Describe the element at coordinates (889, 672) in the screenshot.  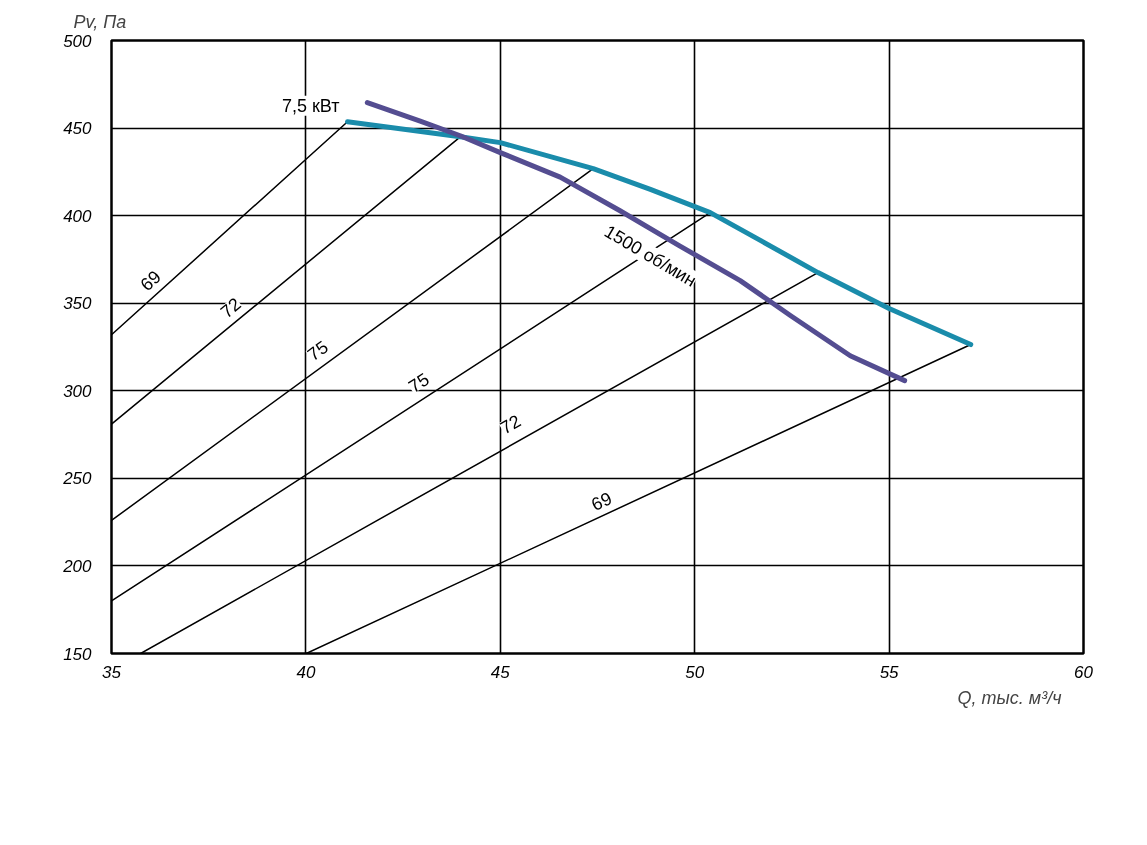
I see `x-tick-label: 55` at that location.